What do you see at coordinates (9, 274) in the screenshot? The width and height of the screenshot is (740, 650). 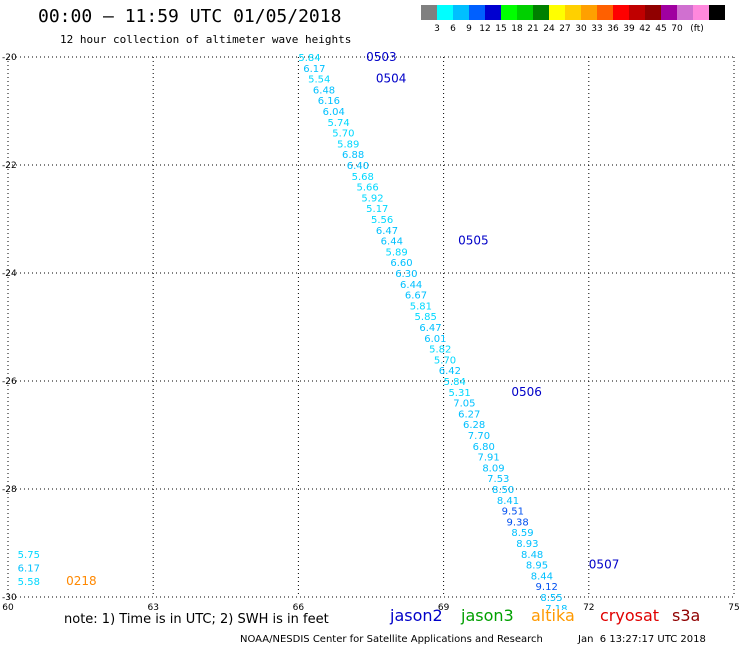 I see `y-tick-label: -24` at bounding box center [9, 274].